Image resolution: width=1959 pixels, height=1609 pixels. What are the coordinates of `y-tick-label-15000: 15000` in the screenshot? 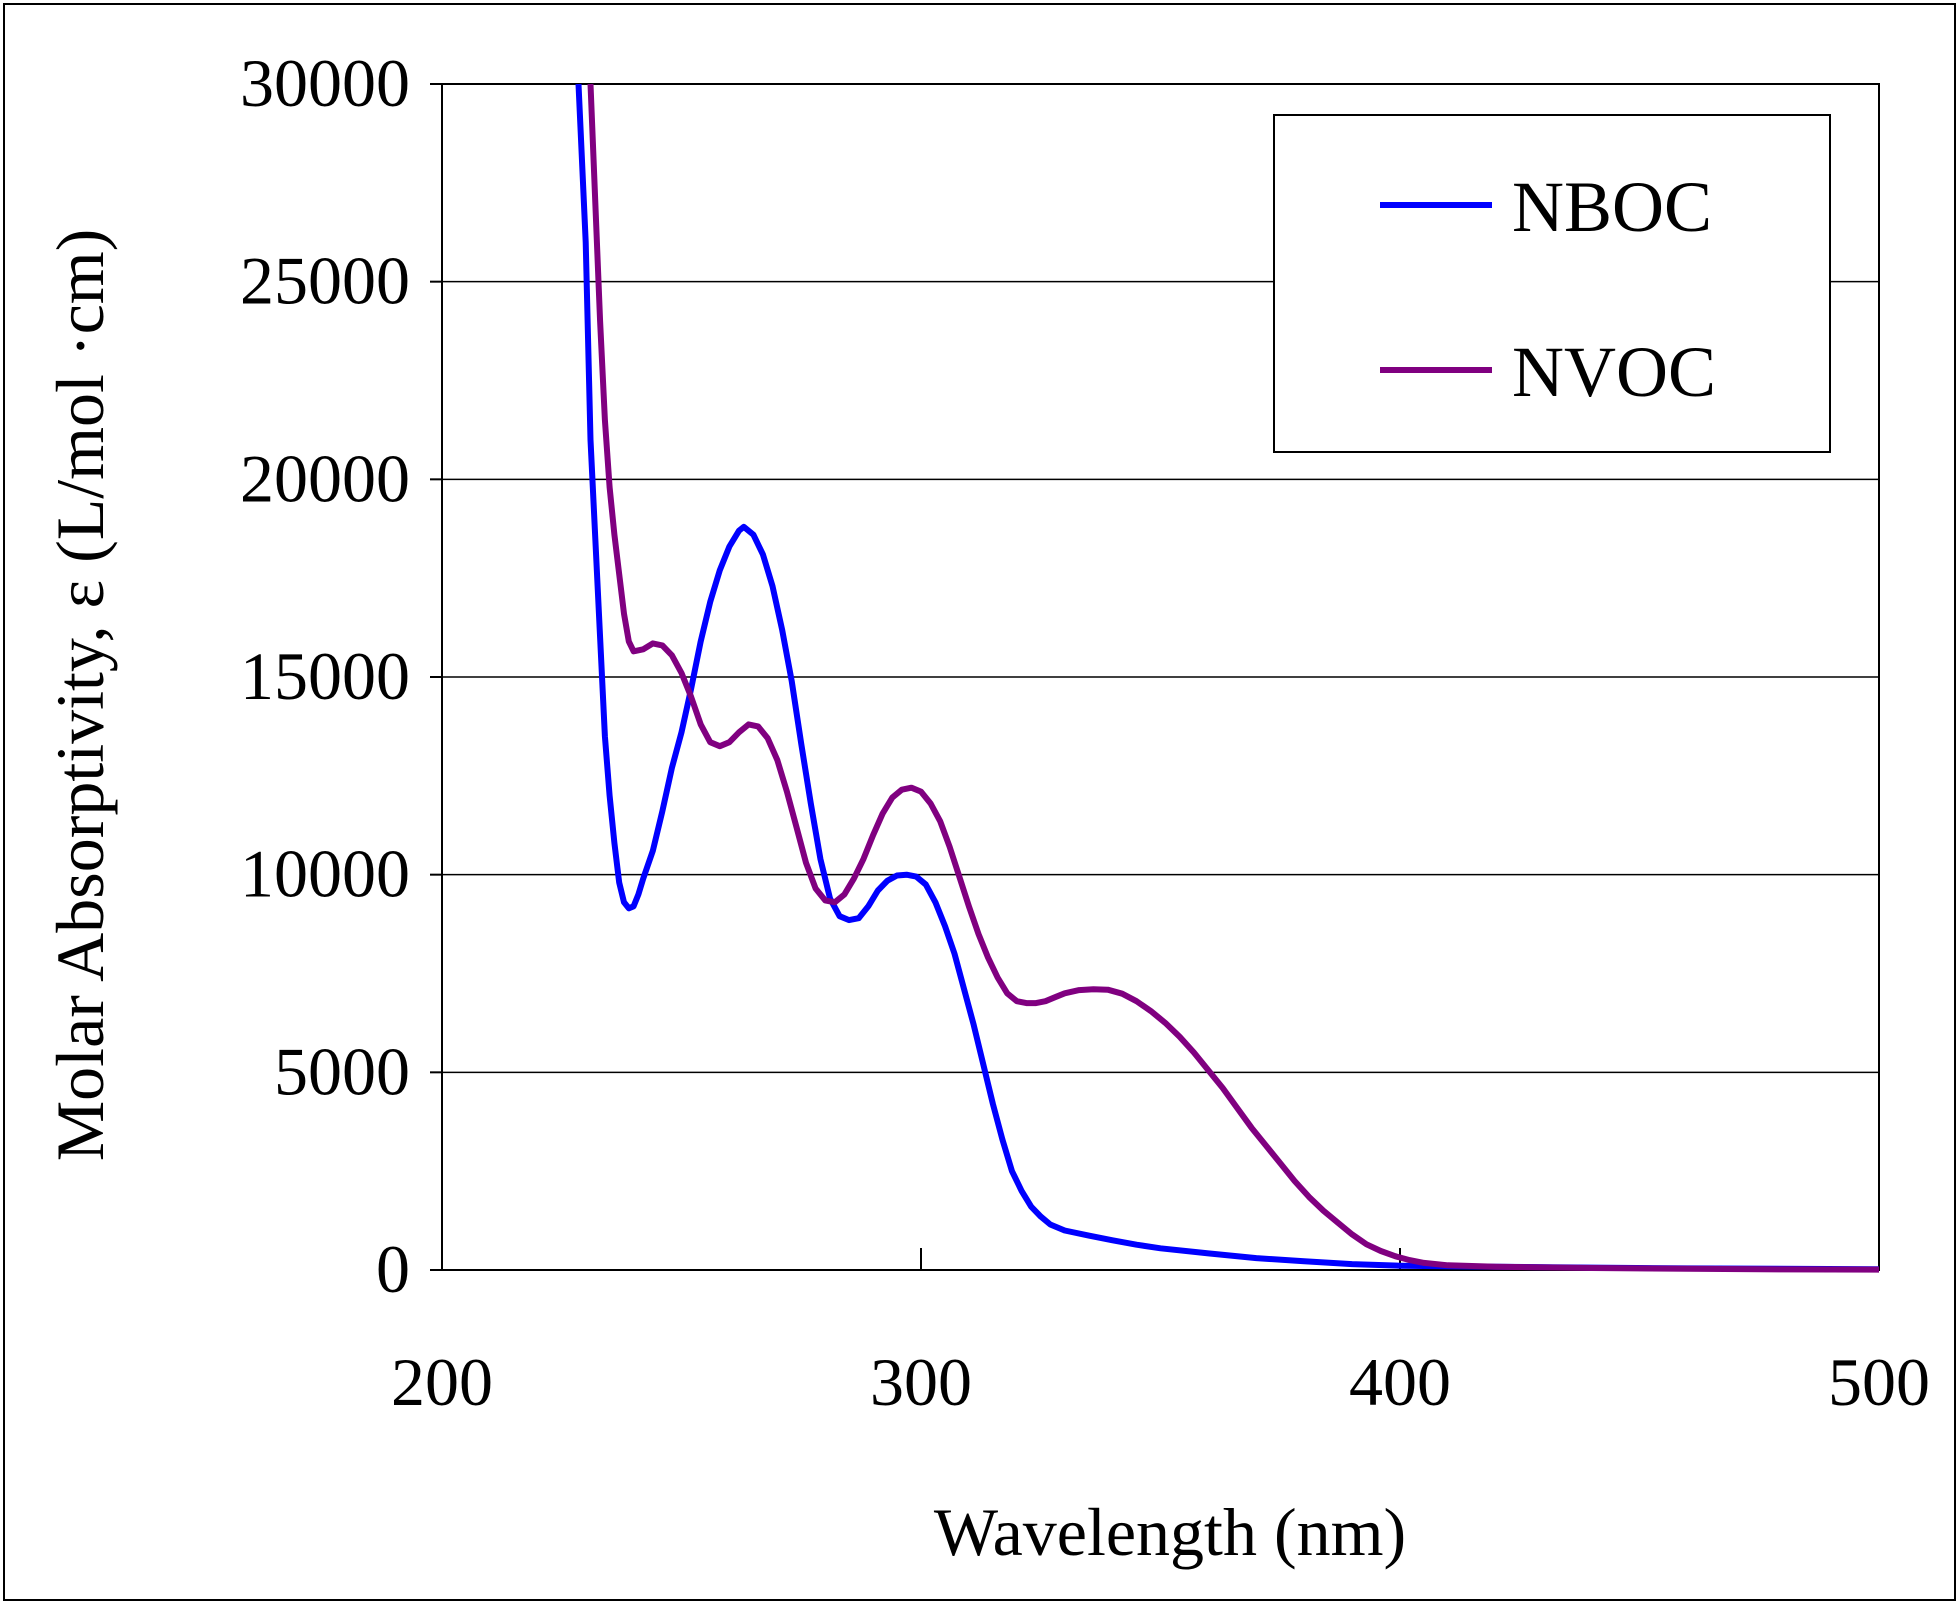 It's located at (325, 676).